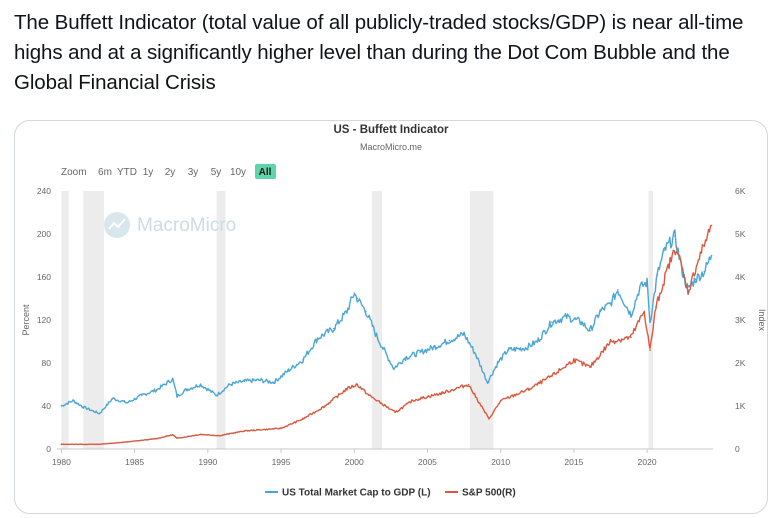 This screenshot has width=780, height=518. I want to click on y-tick-left: 200, so click(44, 234).